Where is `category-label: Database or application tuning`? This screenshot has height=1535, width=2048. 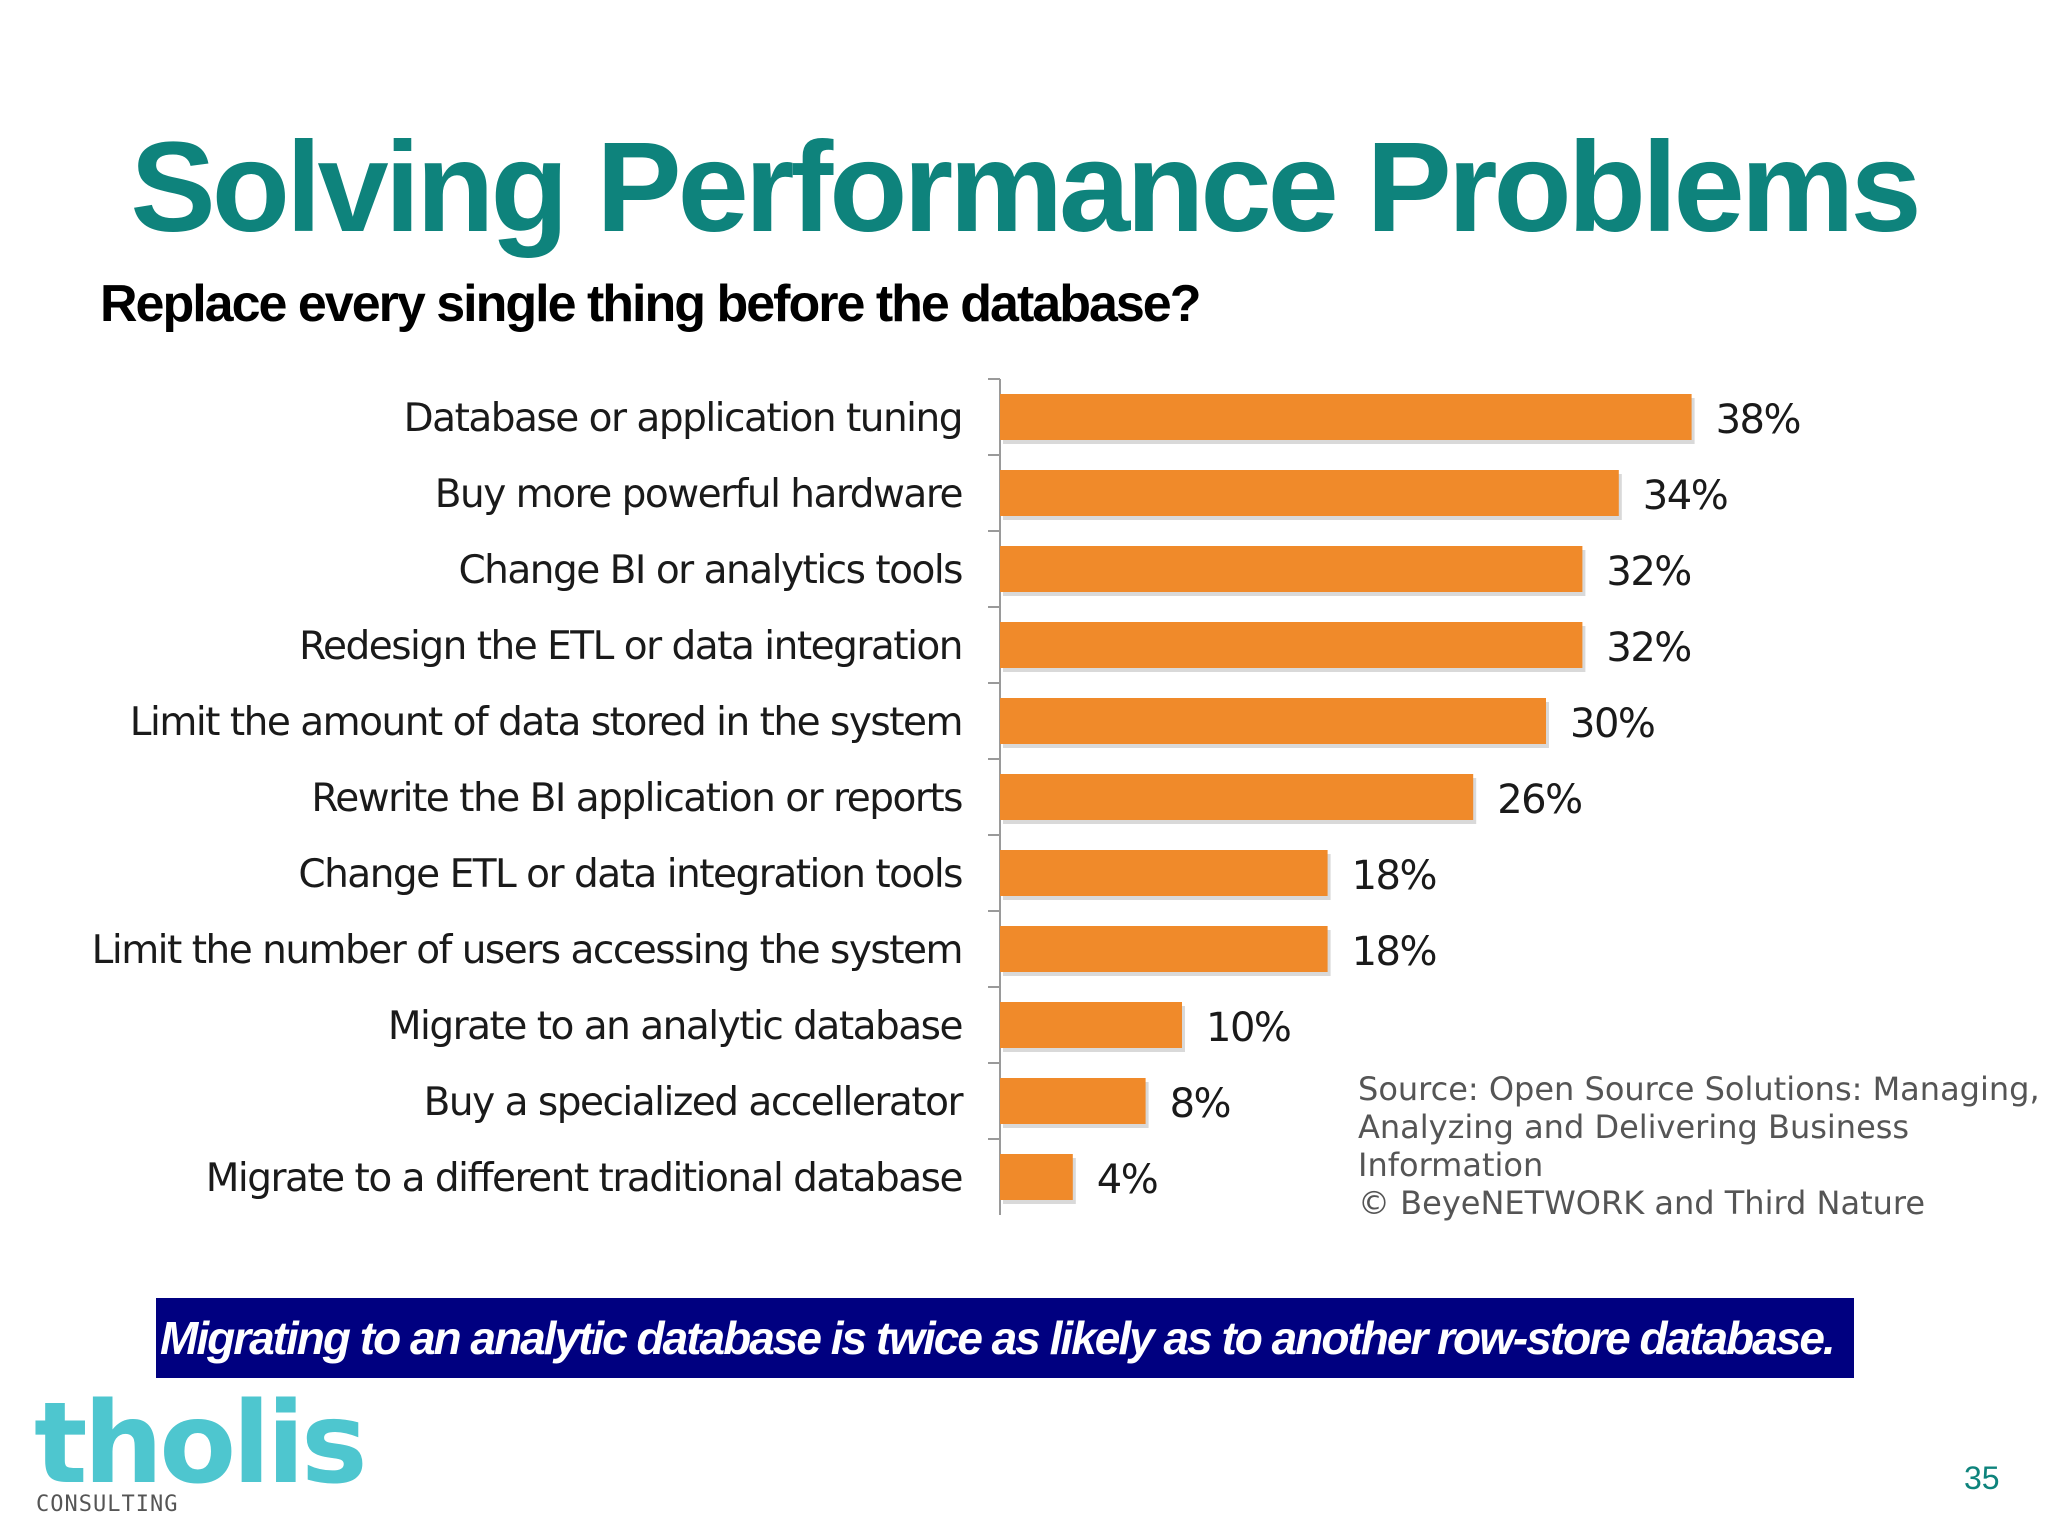
category-label: Database or application tuning is located at coordinates (683, 418).